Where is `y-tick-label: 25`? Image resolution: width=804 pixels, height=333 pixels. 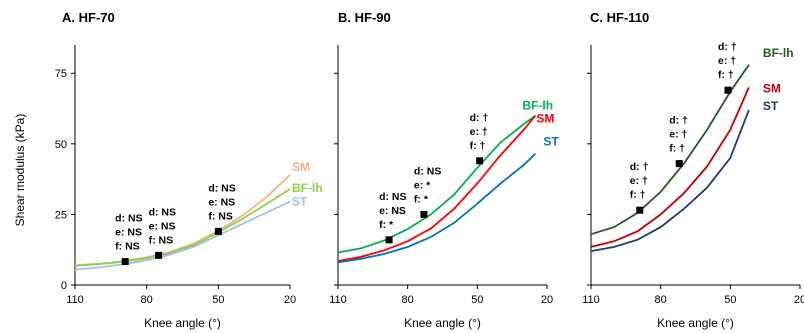
y-tick-label: 25 is located at coordinates (61, 215).